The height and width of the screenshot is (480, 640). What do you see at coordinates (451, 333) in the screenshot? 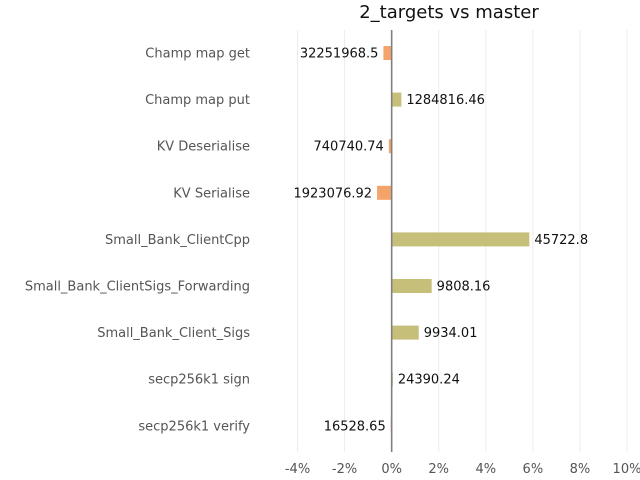
I see `data-label: 9934.01` at bounding box center [451, 333].